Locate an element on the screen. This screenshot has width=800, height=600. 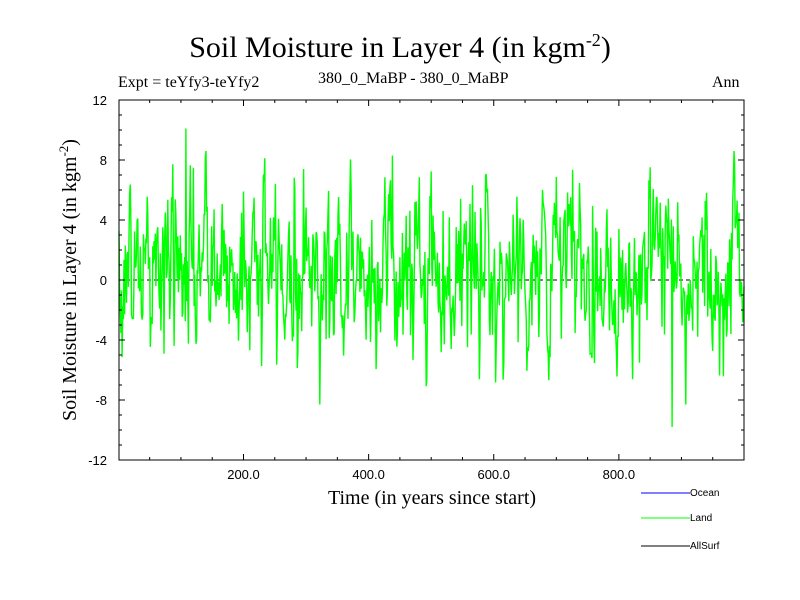
x-tick-label: 200.0 is located at coordinates (243, 474).